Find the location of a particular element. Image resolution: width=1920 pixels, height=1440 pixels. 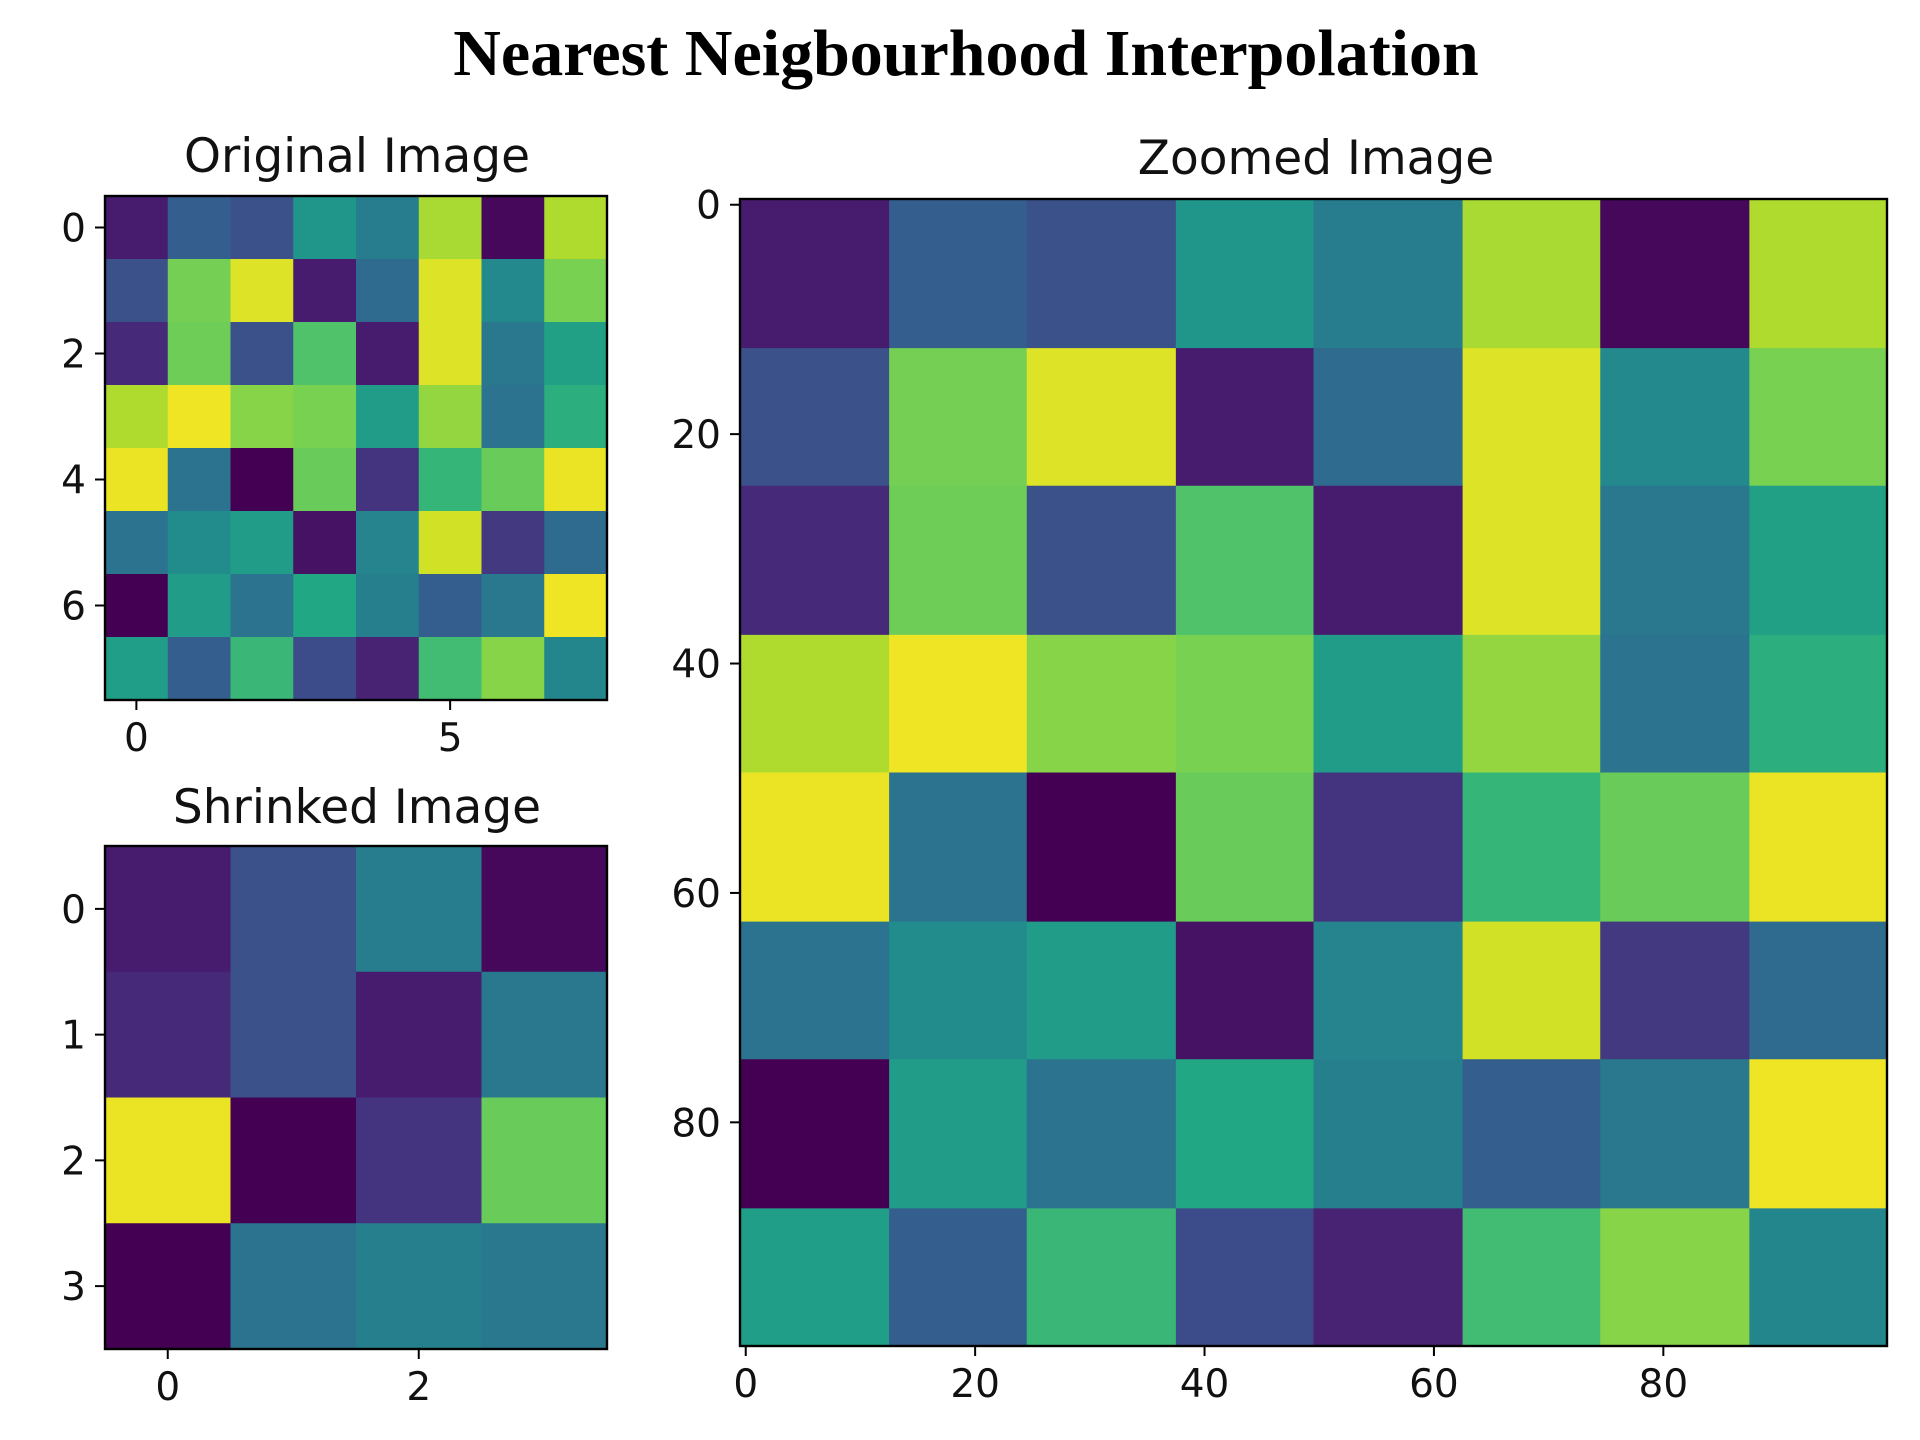

original-cell-r7-c0 is located at coordinates (137, 669).